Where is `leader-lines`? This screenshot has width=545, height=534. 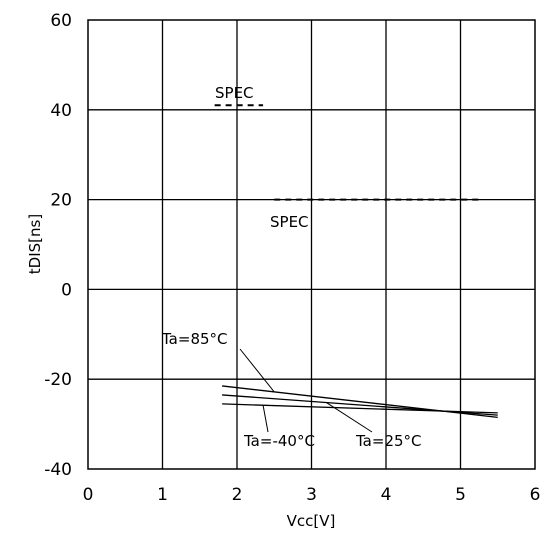 leader-lines is located at coordinates (306, 390).